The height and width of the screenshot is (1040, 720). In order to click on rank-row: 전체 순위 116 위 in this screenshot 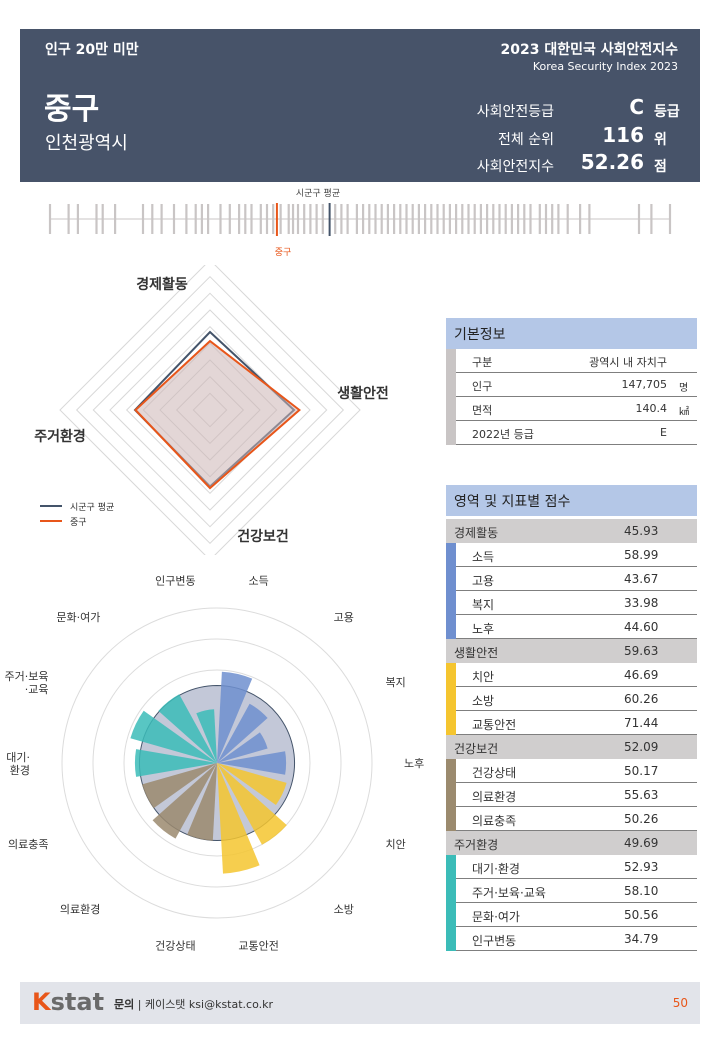, I will do `click(570, 137)`.